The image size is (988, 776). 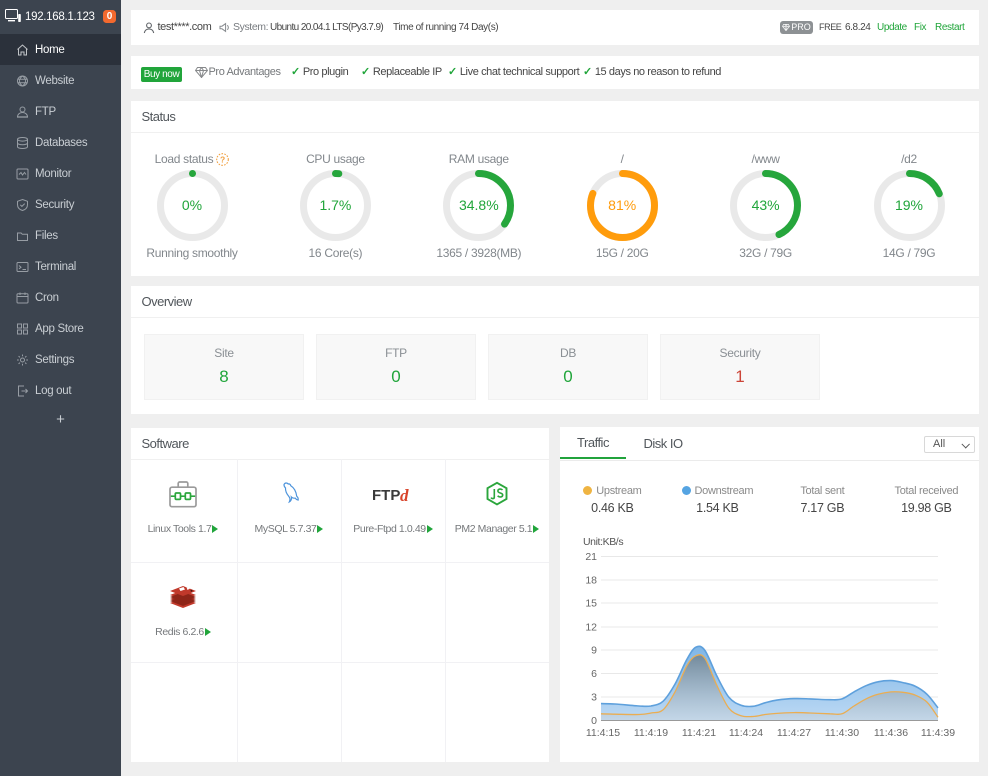 I want to click on svg-text: 11:4:19, so click(x=651, y=733).